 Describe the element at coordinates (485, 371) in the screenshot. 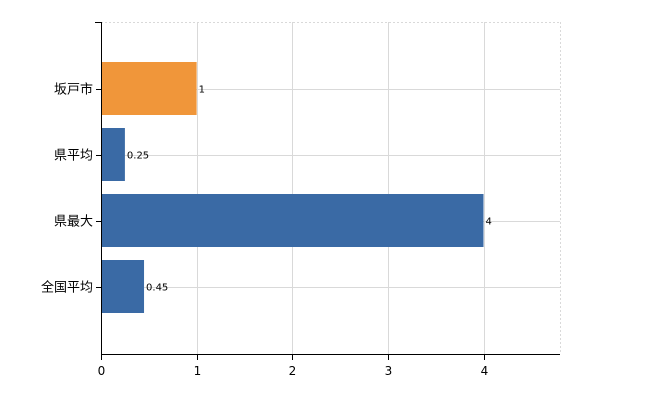

I see `x-tick-label-4: 4` at that location.